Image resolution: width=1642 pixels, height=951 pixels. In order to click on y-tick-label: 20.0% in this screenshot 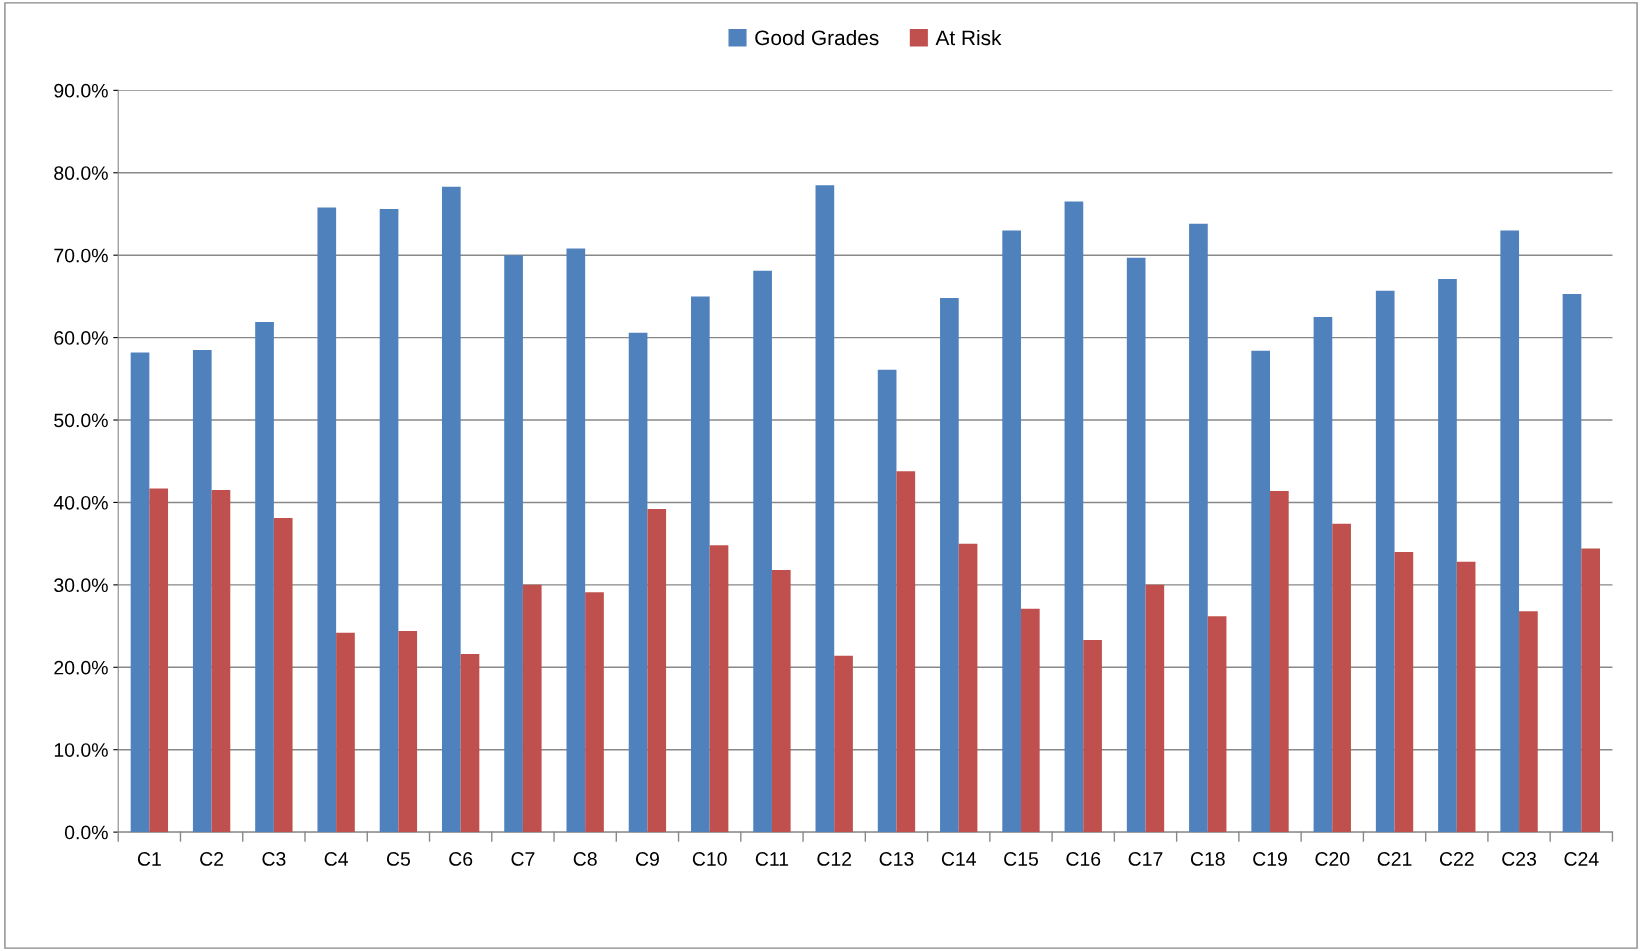, I will do `click(81, 667)`.